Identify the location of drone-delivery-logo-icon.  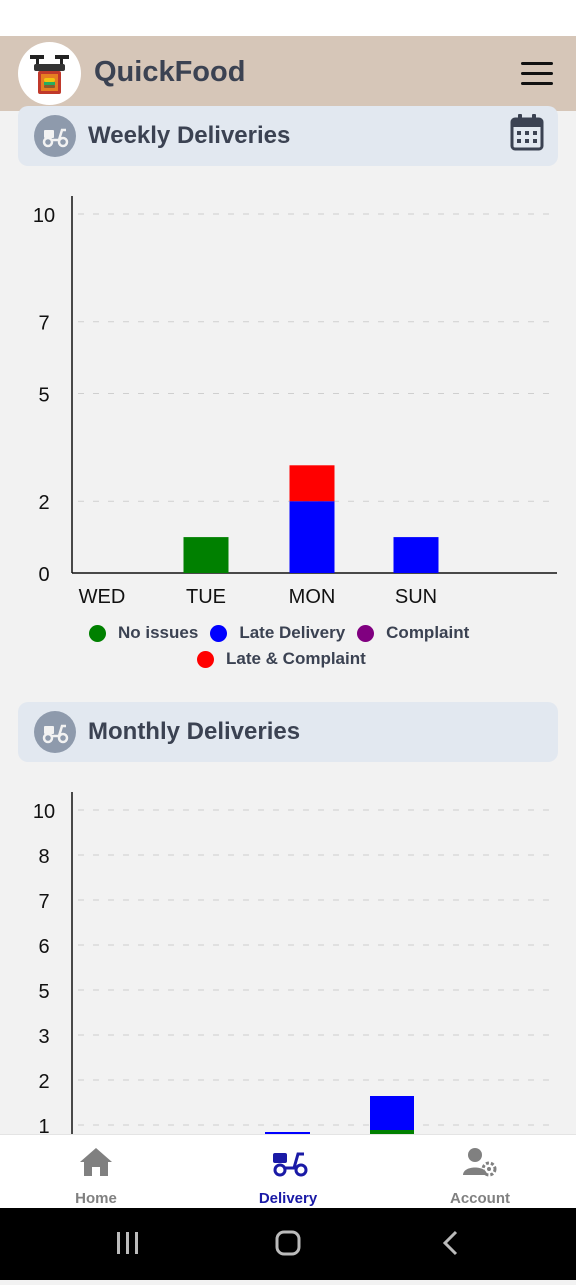
(49, 74).